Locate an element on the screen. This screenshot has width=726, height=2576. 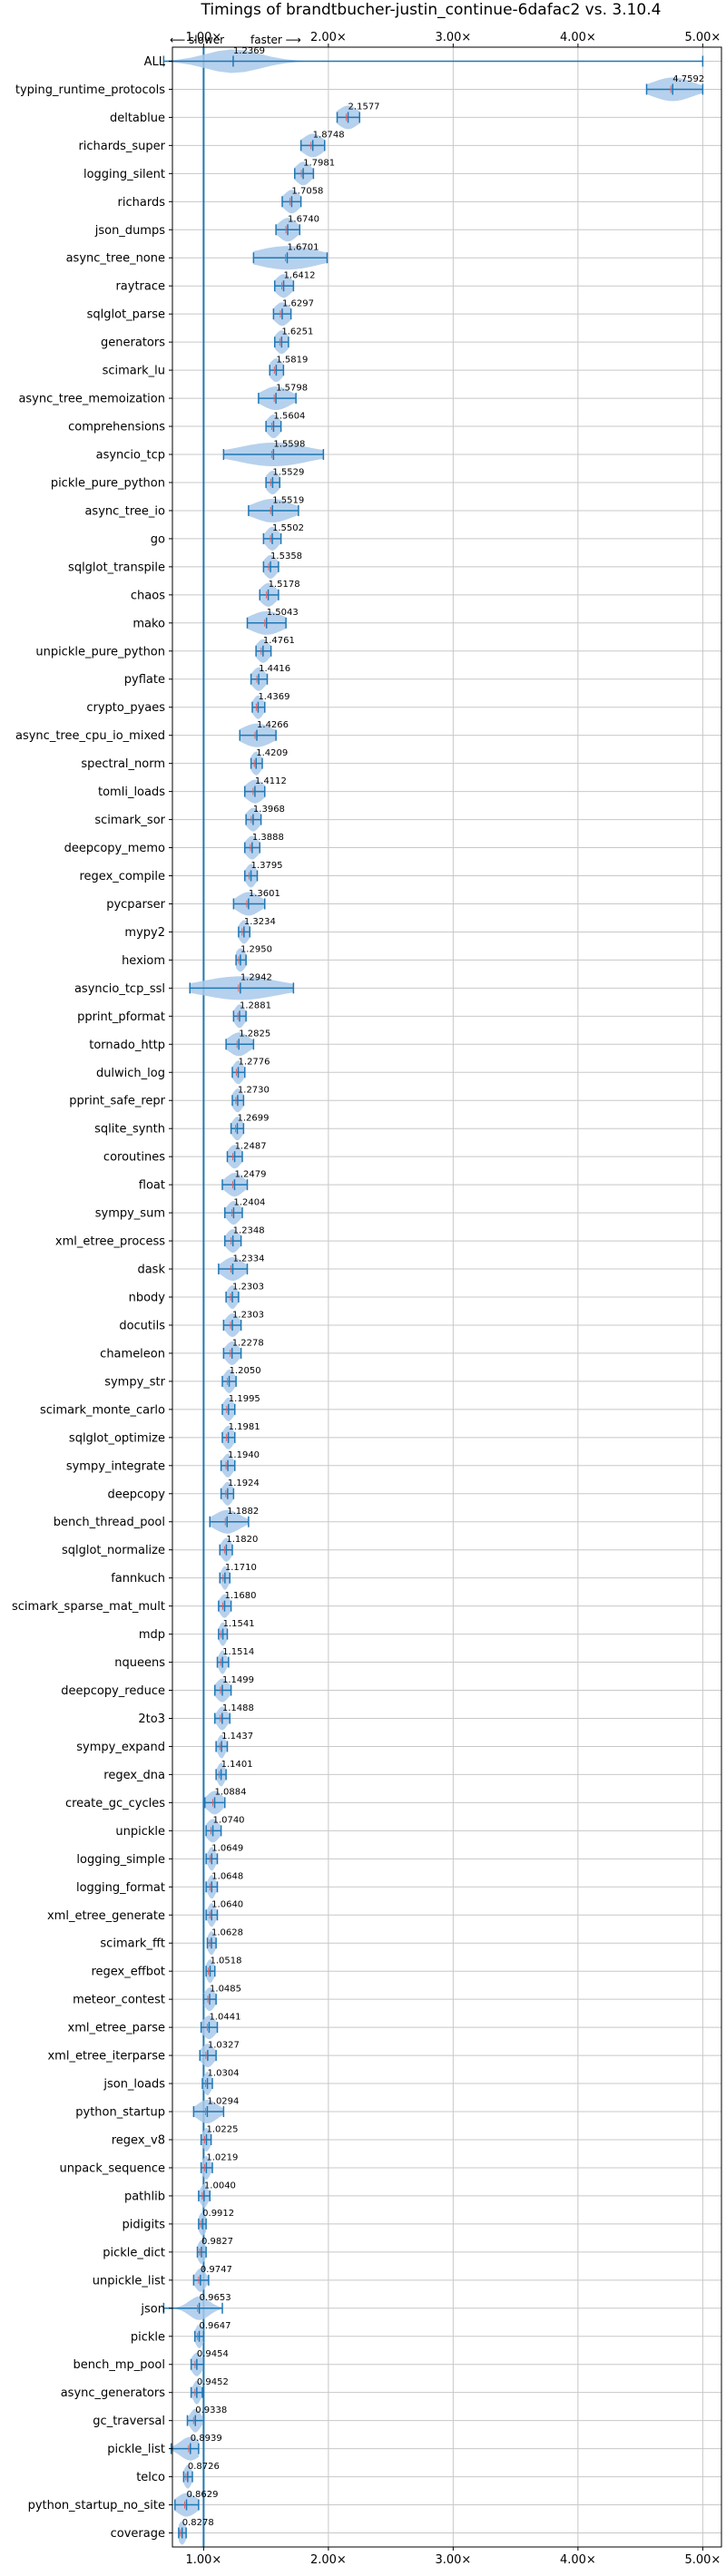
benchmark-label: mako is located at coordinates (148, 623).